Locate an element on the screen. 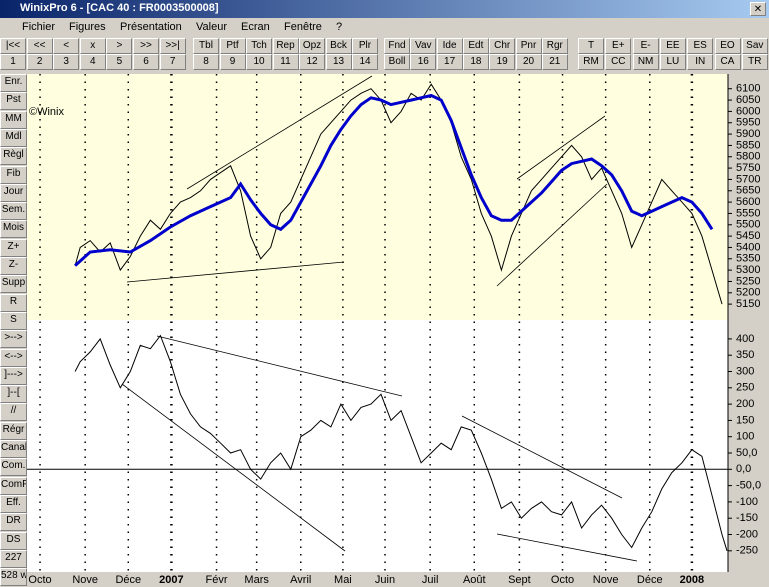 The height and width of the screenshot is (587, 769). toolbar-button: 5 is located at coordinates (119, 62).